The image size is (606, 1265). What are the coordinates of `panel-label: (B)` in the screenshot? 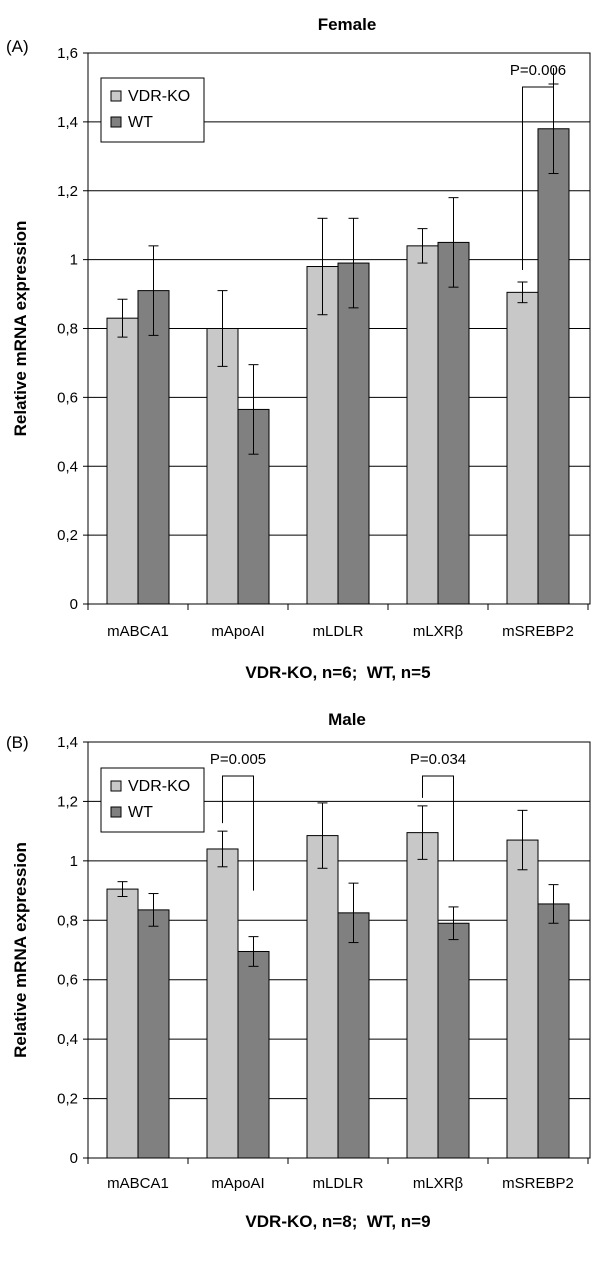 It's located at (17, 742).